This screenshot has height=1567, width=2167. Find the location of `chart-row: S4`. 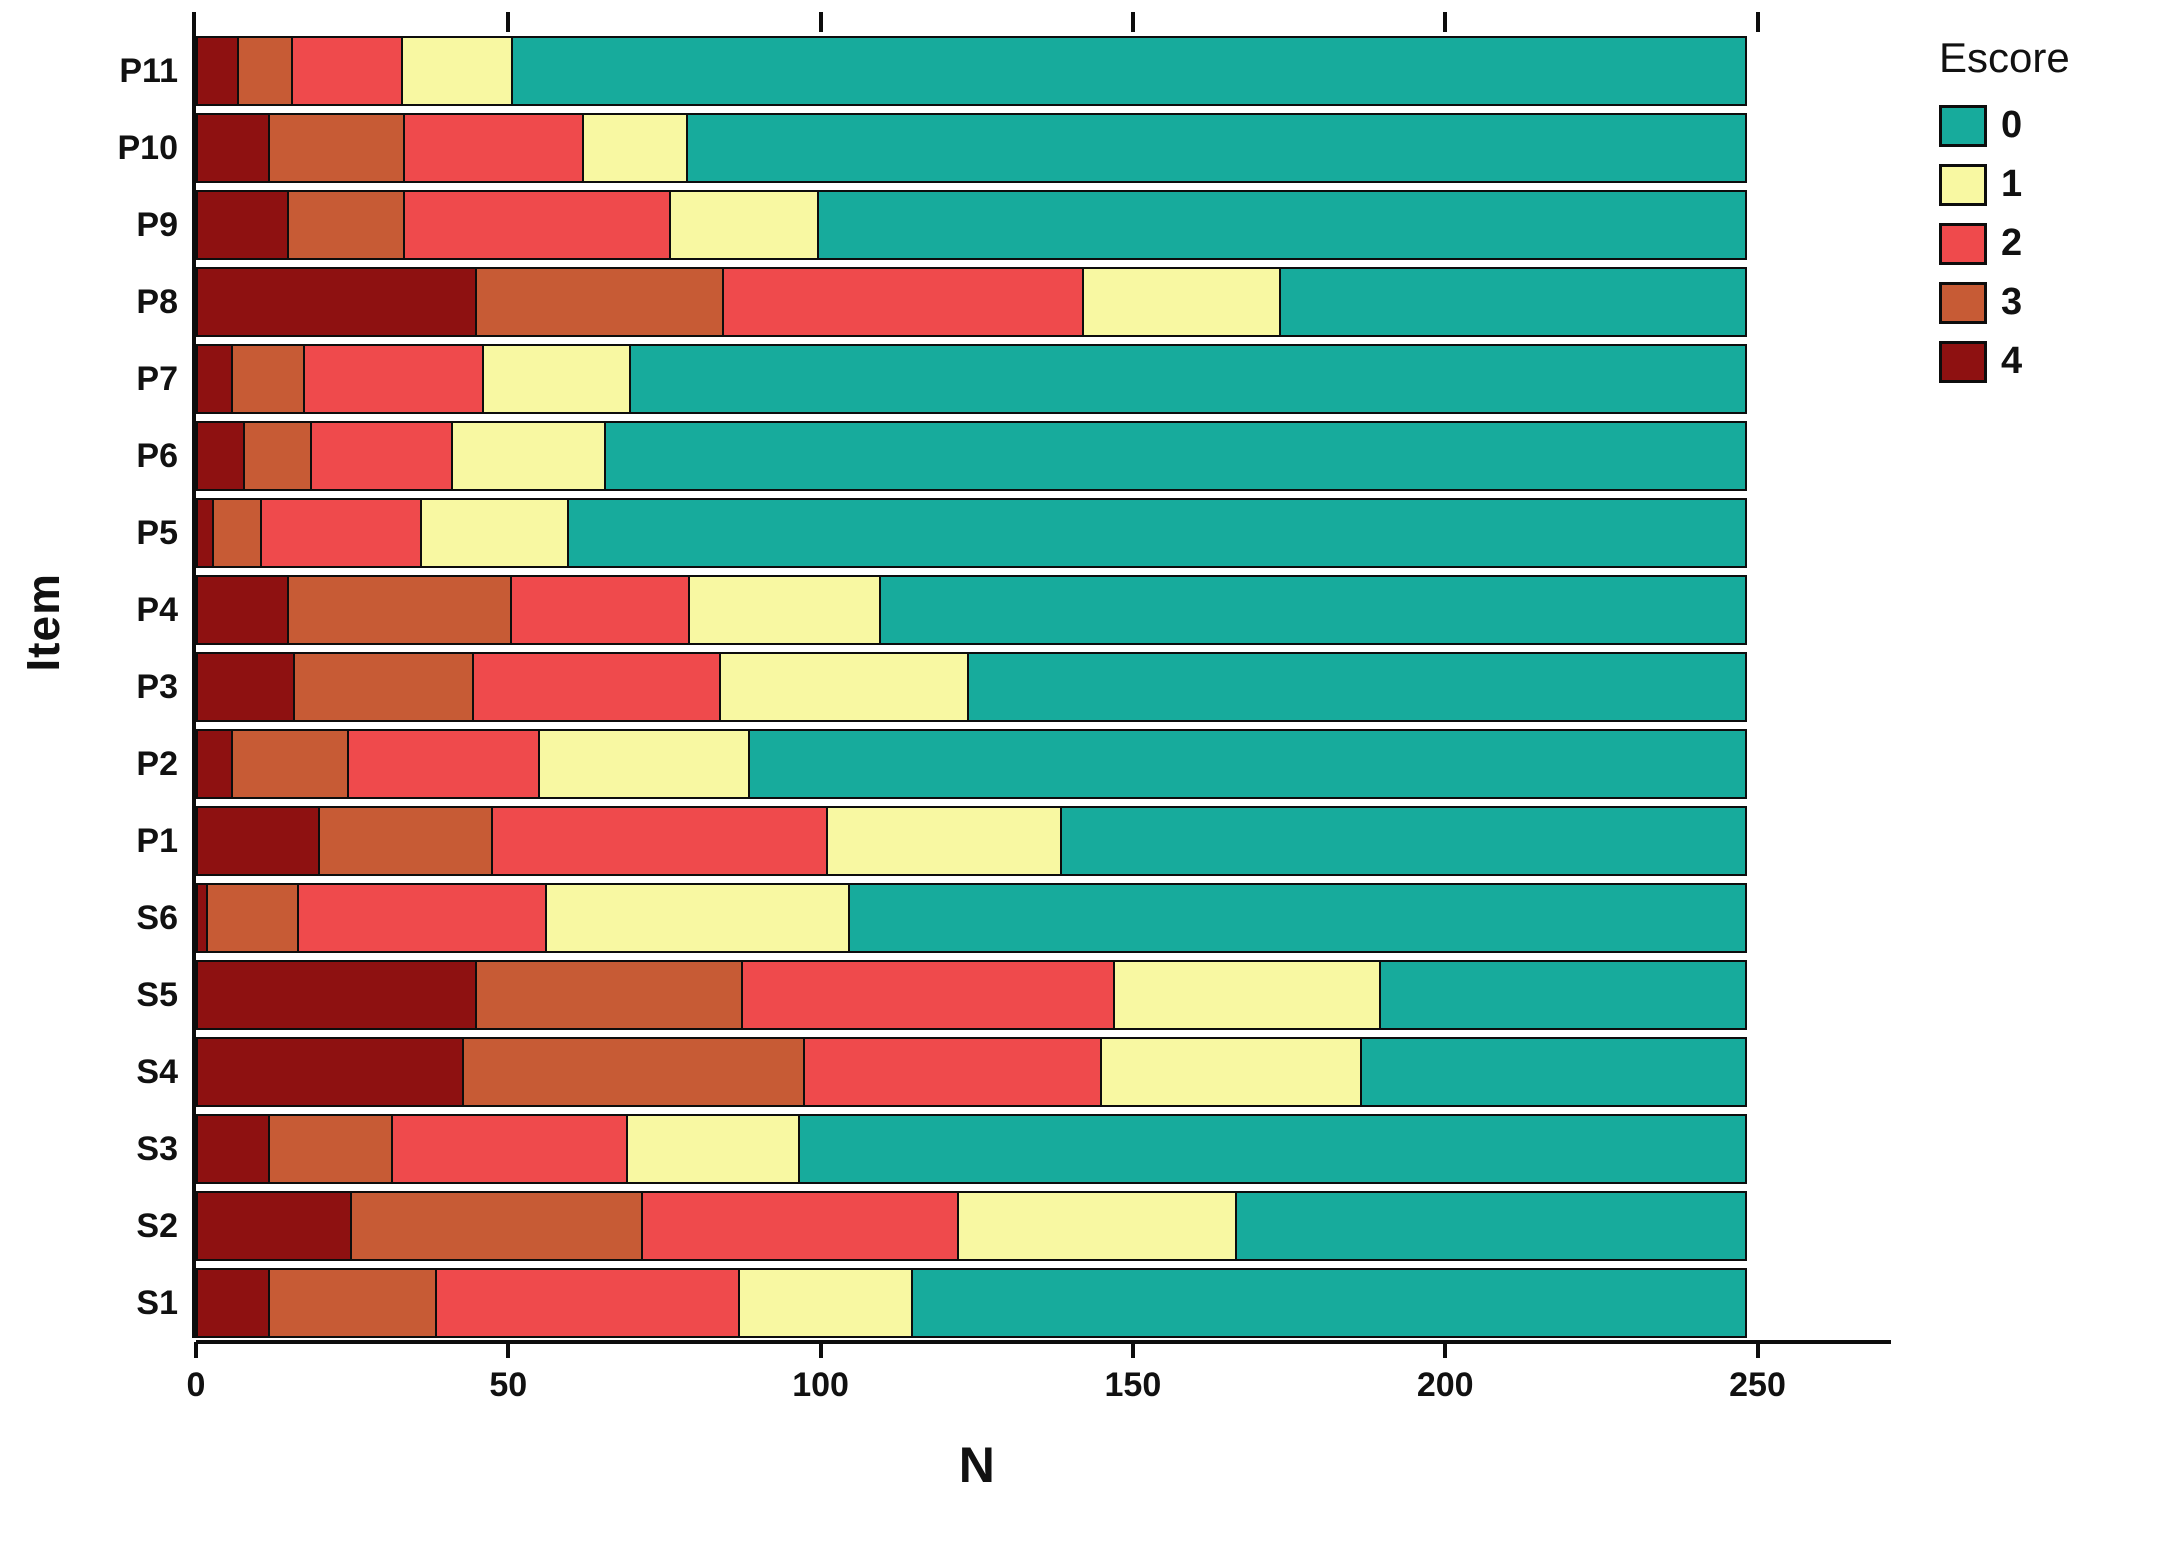

chart-row: S4 is located at coordinates (1005, 1072).